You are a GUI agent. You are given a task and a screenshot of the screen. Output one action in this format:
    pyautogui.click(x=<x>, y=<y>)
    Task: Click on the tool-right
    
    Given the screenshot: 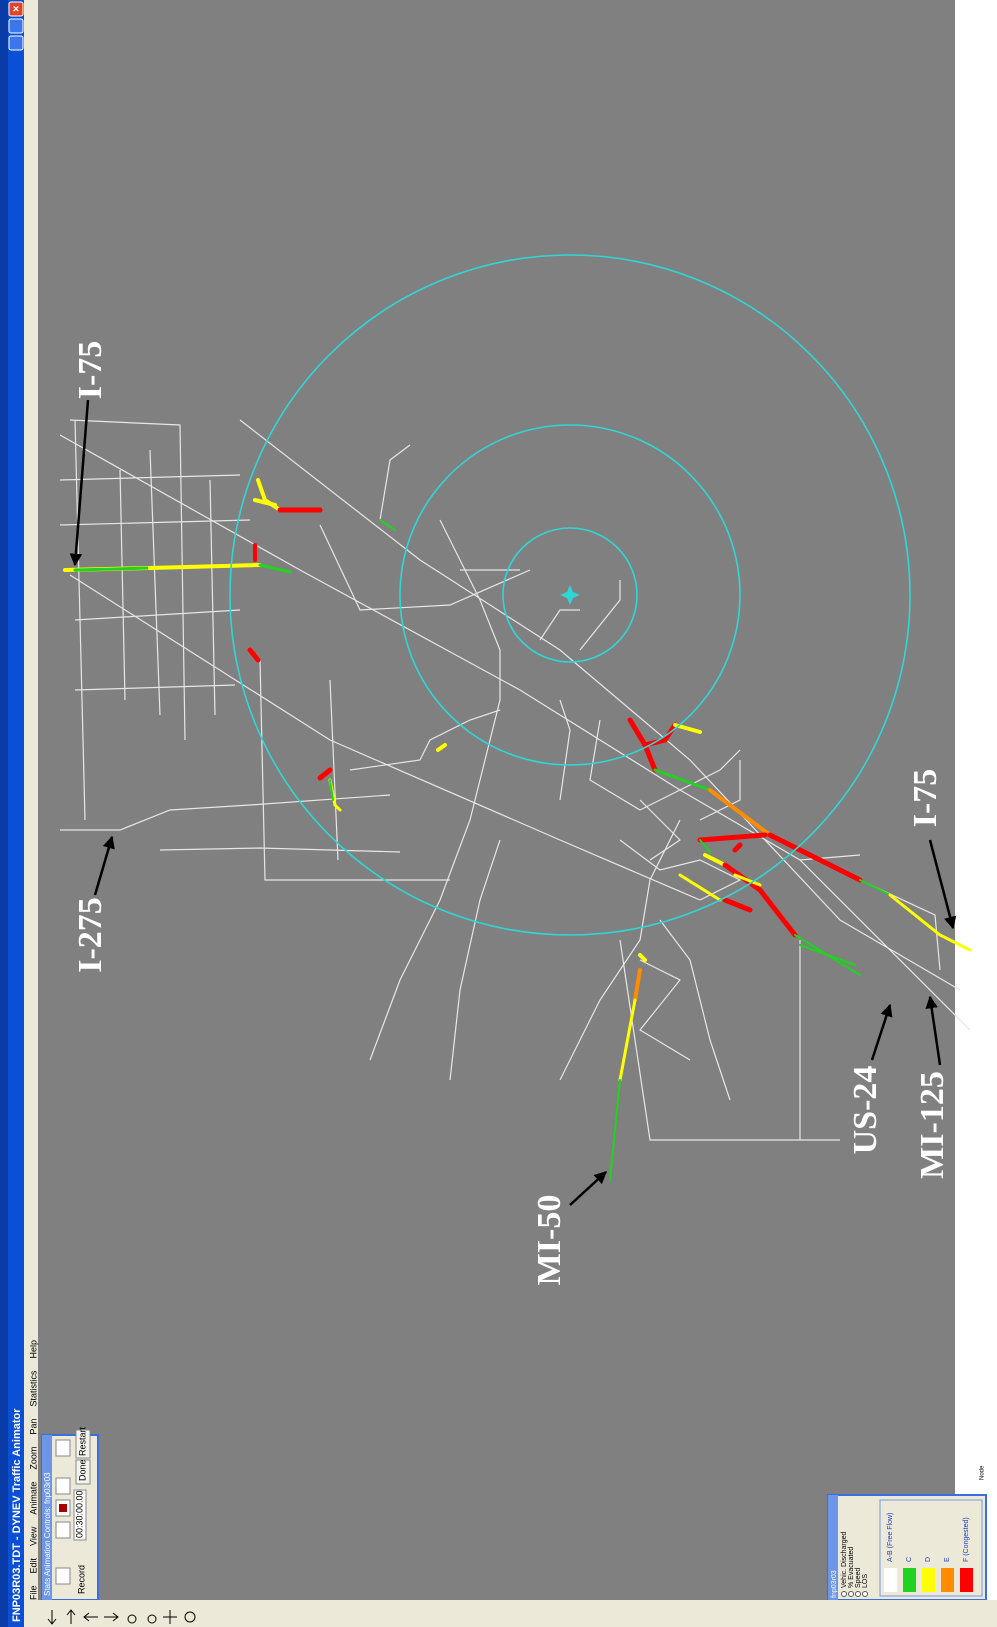 What is the action you would take?
    pyautogui.click(x=111, y=1617)
    